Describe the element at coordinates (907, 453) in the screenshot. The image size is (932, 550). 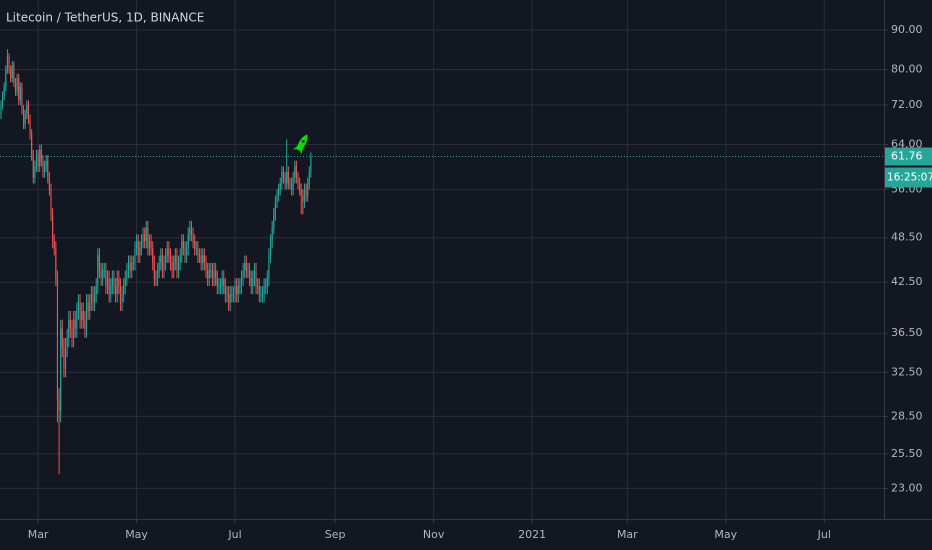
I see `y-tick-label: 25.50` at that location.